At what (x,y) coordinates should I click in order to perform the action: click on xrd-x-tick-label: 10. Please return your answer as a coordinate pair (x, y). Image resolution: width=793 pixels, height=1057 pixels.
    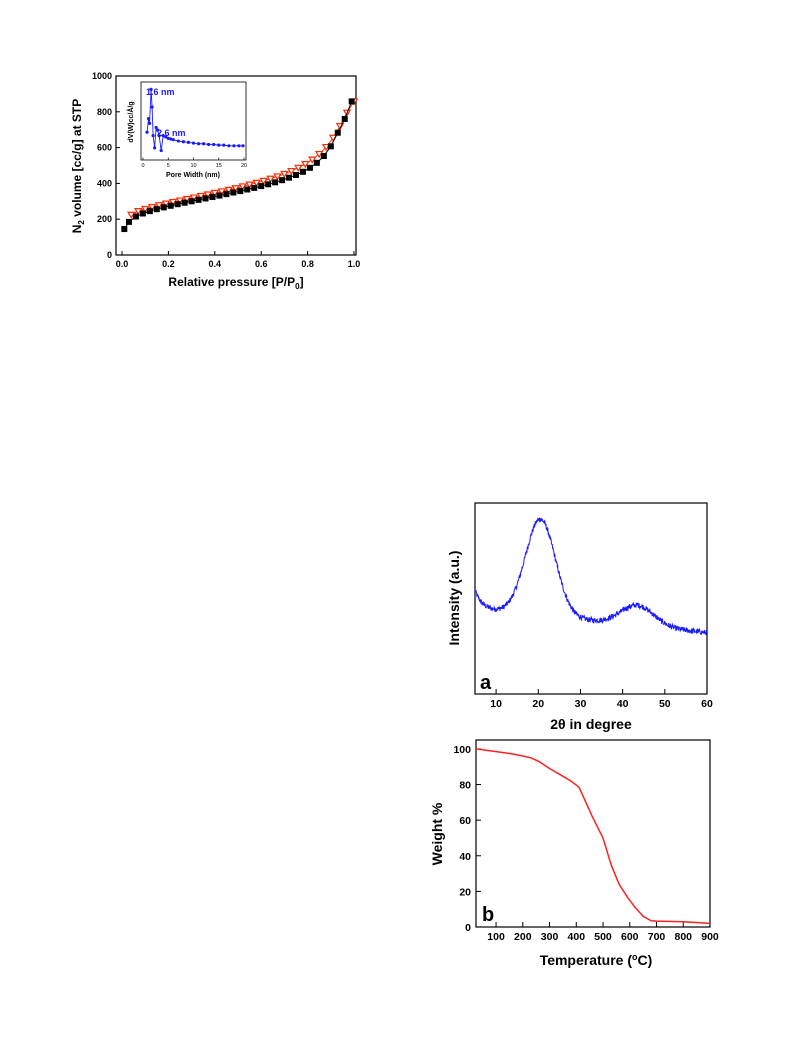
    Looking at the image, I should click on (496, 704).